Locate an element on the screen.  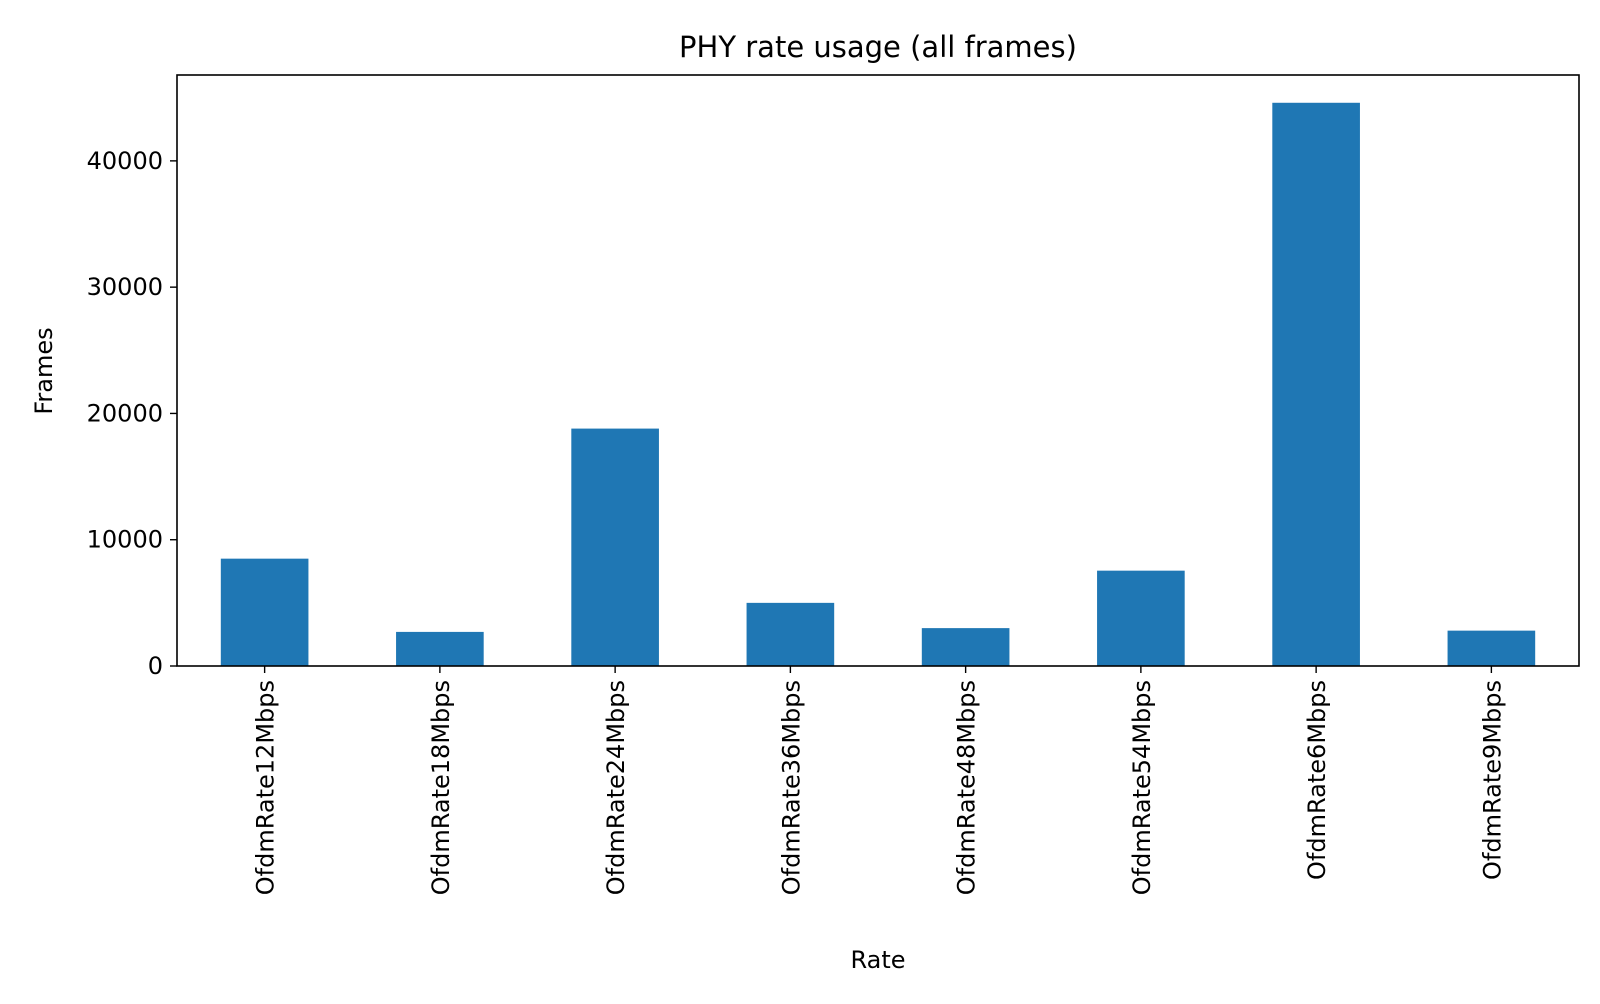
bar-OfdmRate54Mbps is located at coordinates (1141, 618).